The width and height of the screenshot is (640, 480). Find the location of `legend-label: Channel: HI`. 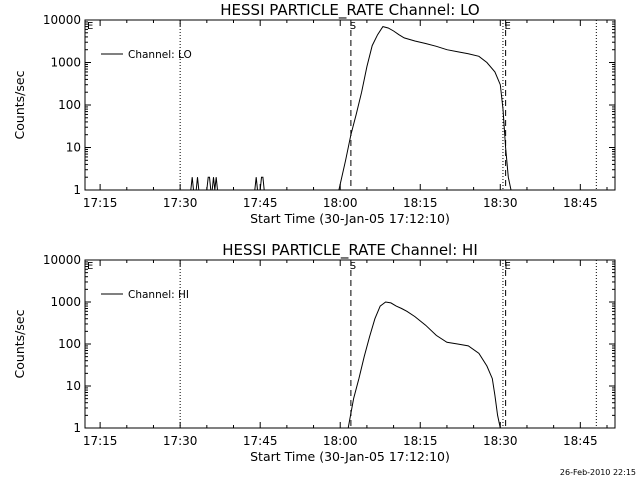

legend-label: Channel: HI is located at coordinates (158, 295).